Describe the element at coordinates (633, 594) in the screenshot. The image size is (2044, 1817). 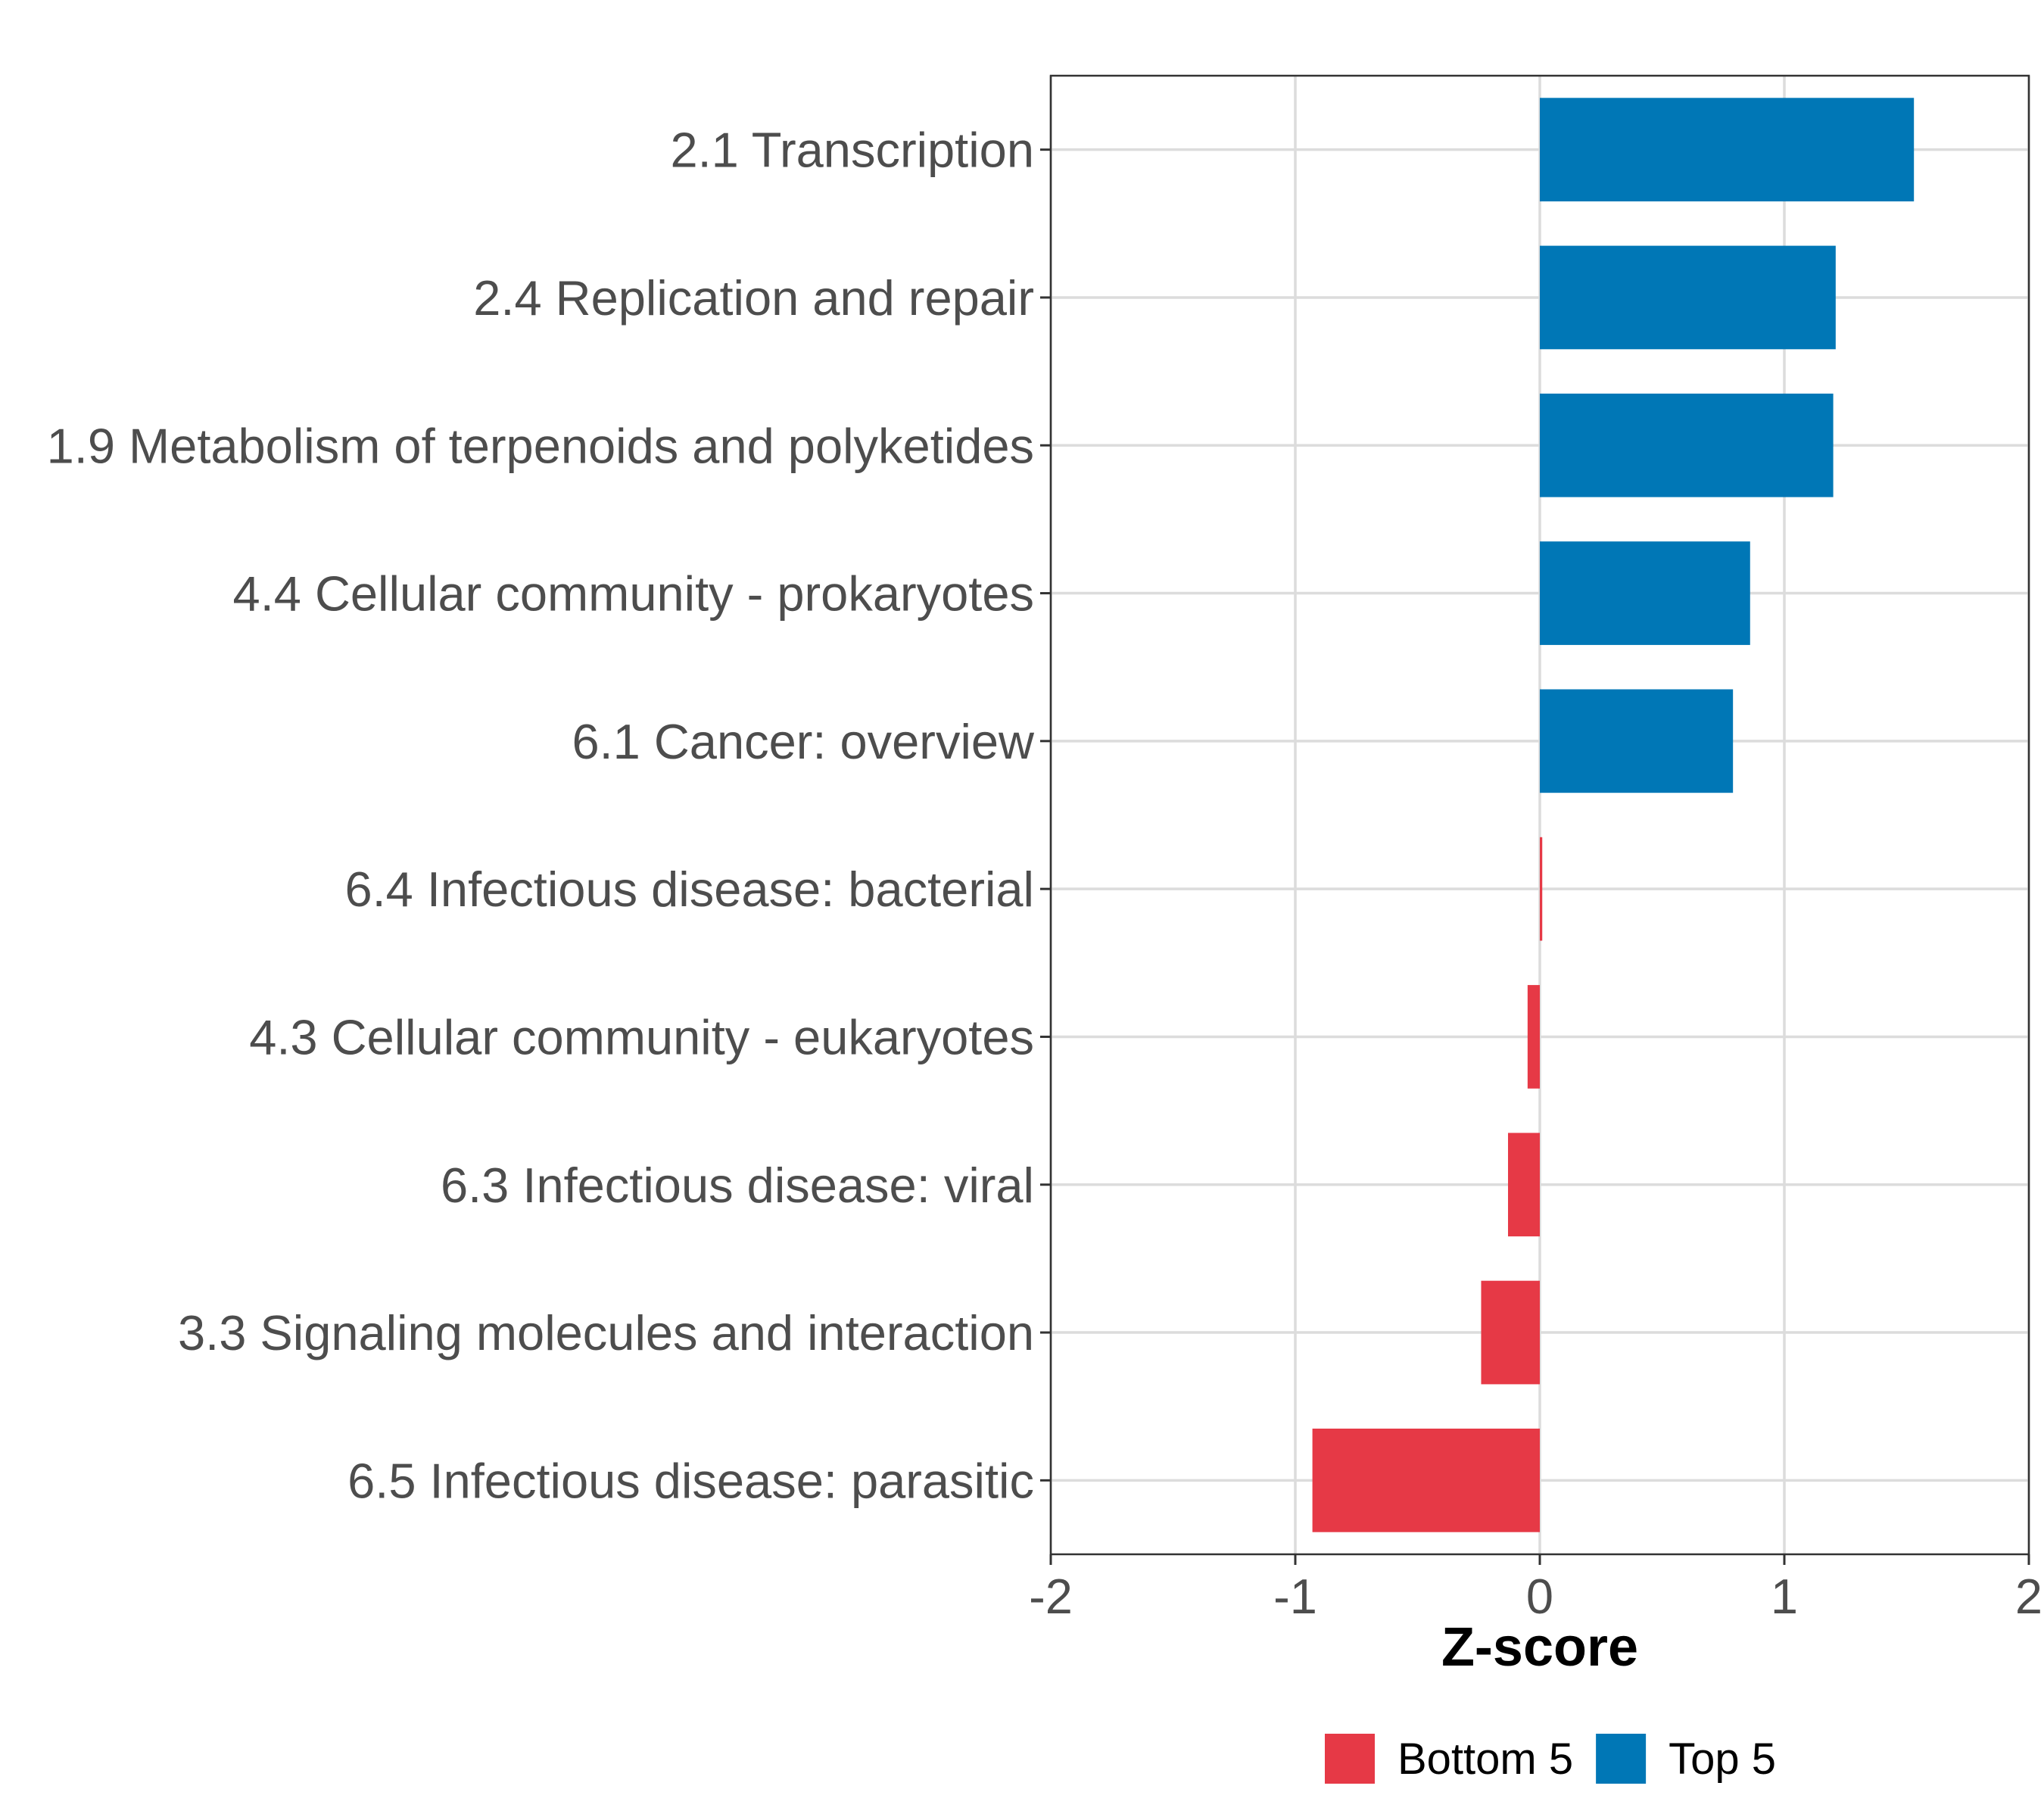
I see `category-label: 4.4 Cellular community - prokaryotes` at that location.